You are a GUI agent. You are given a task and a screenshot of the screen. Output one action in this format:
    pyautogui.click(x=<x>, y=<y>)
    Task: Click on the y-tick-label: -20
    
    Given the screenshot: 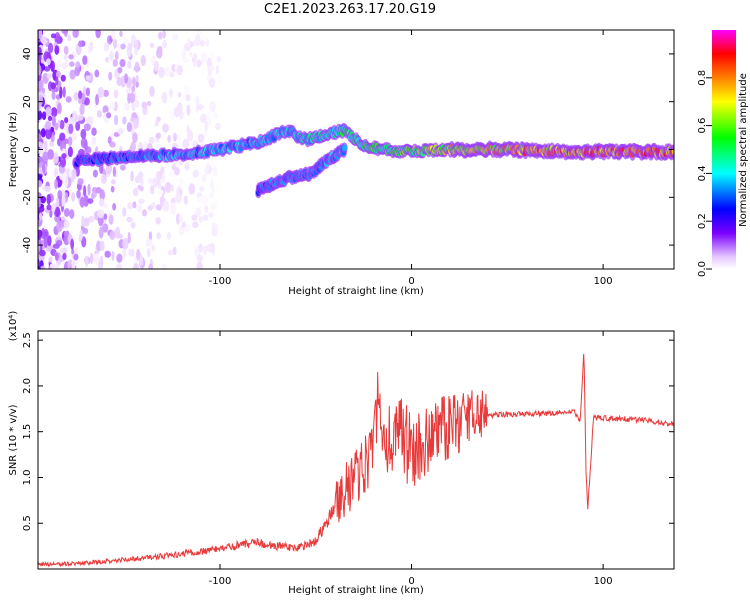 What is the action you would take?
    pyautogui.click(x=27, y=197)
    